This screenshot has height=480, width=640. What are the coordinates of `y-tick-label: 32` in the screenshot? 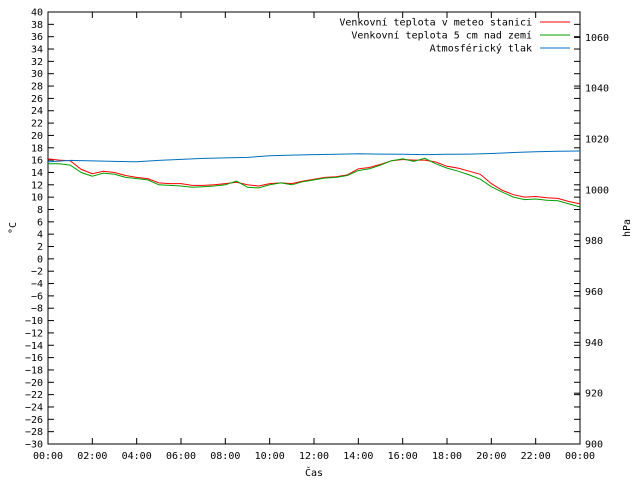 It's located at (37, 62).